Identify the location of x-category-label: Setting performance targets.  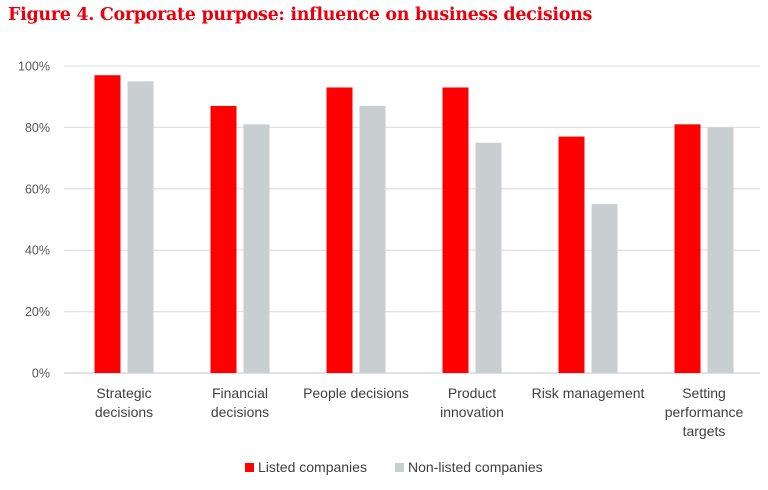
(704, 412).